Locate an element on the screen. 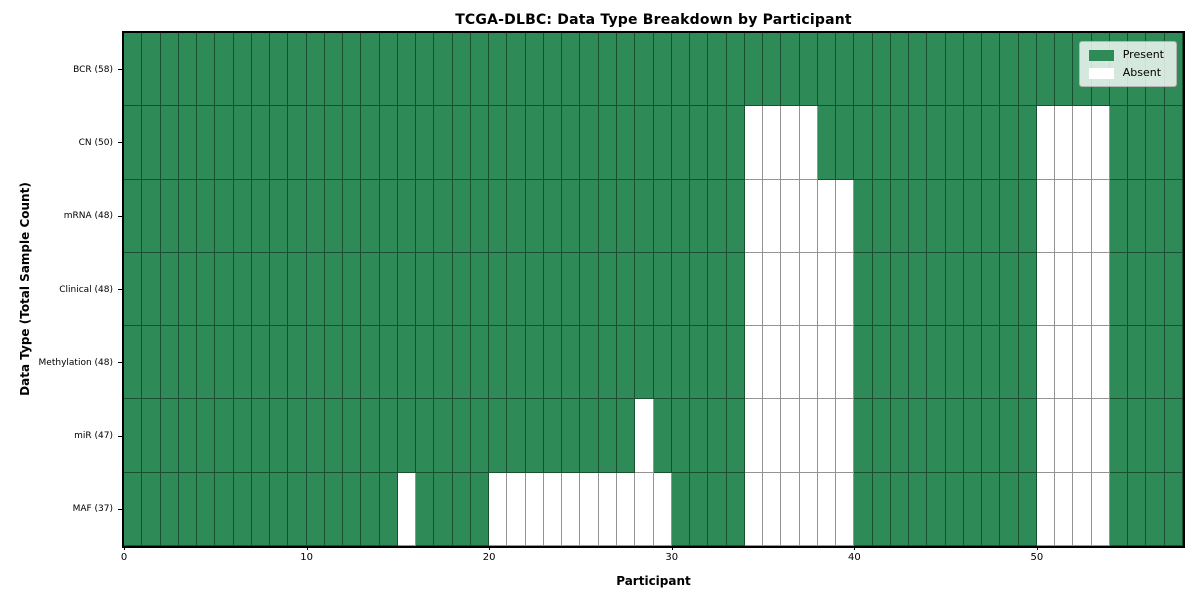  y-tick-mark is located at coordinates (120, 216).